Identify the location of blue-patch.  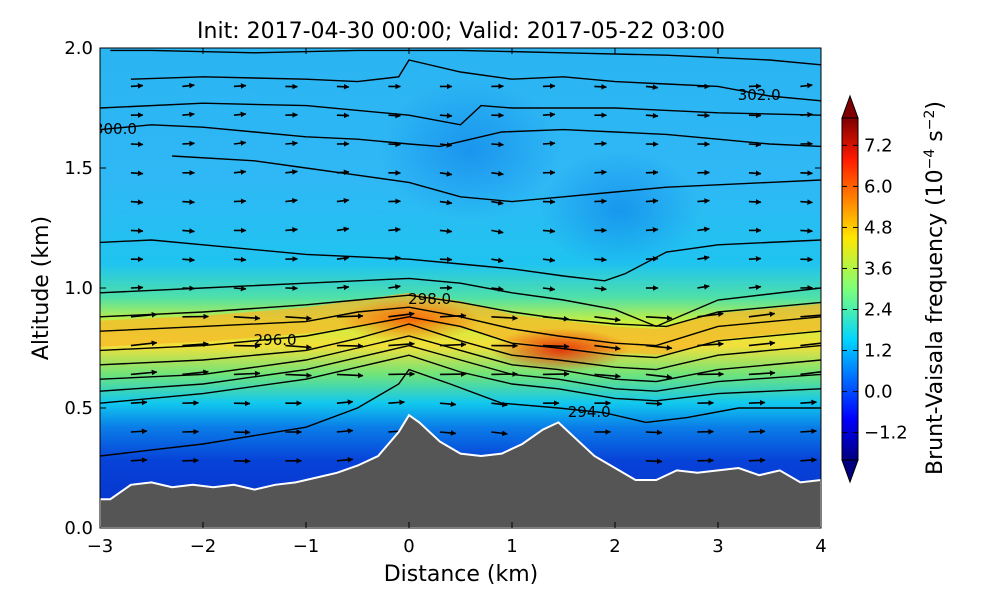
(470, 150).